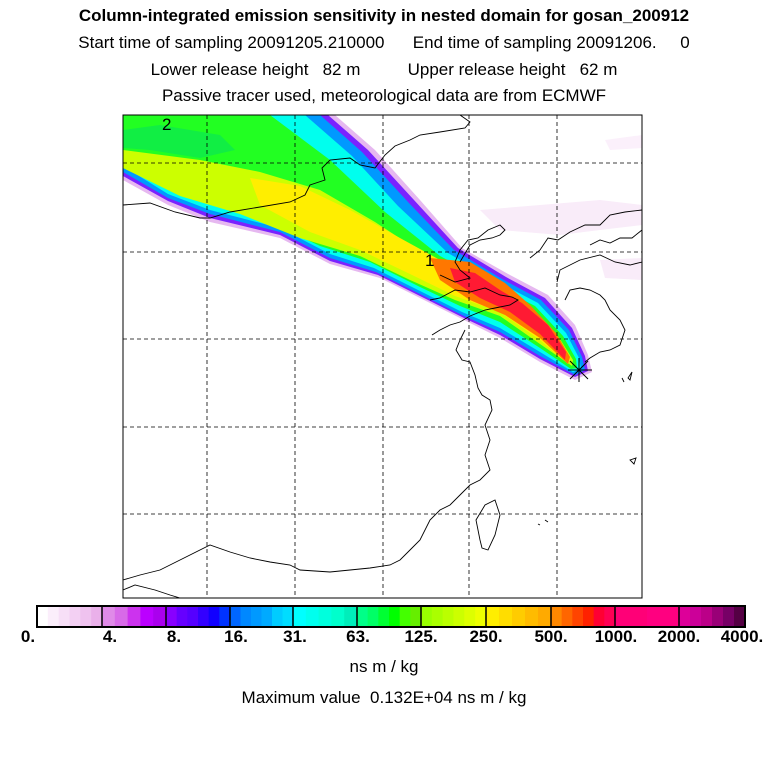  I want to click on colorbar-tick-label: 4., so click(110, 636).